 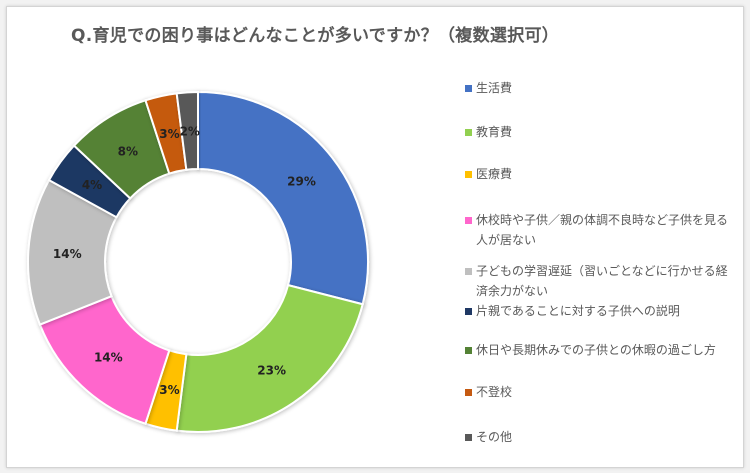 I want to click on legend-item: その他, so click(x=601, y=437).